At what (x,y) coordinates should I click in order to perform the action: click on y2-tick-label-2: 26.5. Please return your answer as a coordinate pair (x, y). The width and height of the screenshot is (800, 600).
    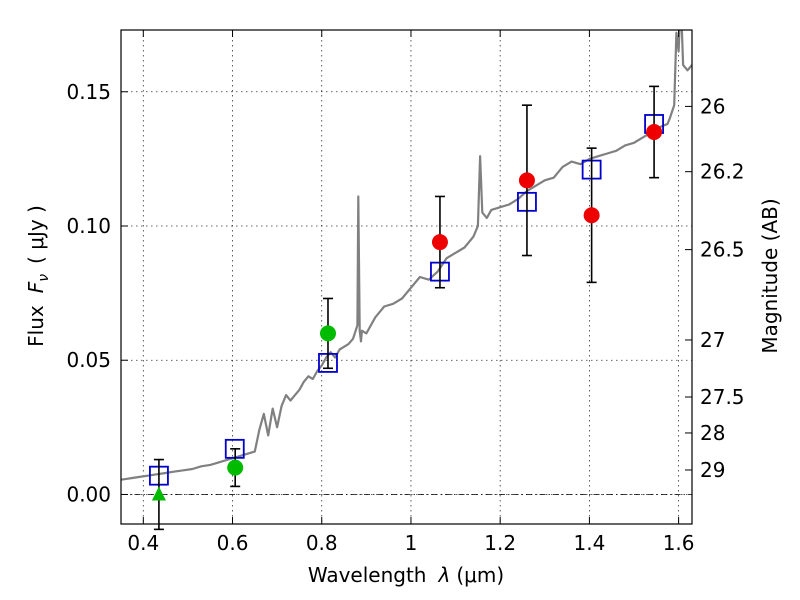
    Looking at the image, I should click on (722, 250).